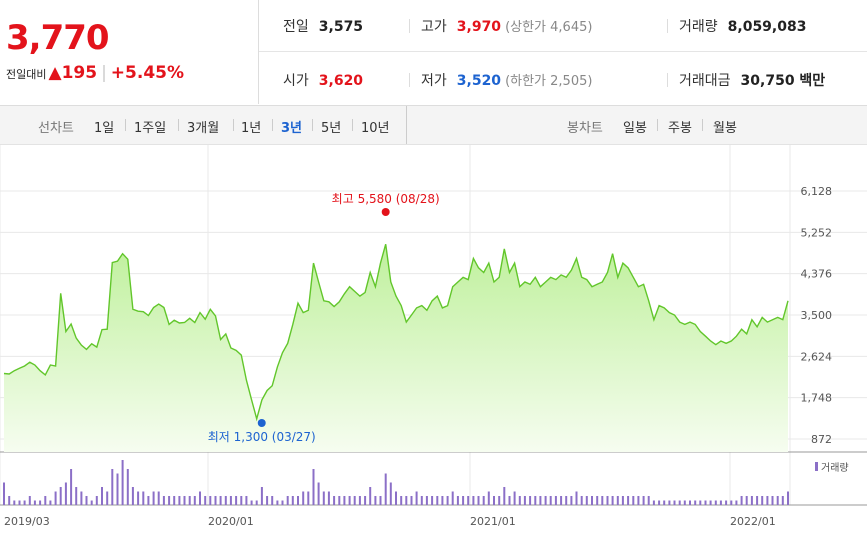 The width and height of the screenshot is (867, 542). Describe the element at coordinates (375, 128) in the screenshot. I see `period-10y: 10년` at that location.